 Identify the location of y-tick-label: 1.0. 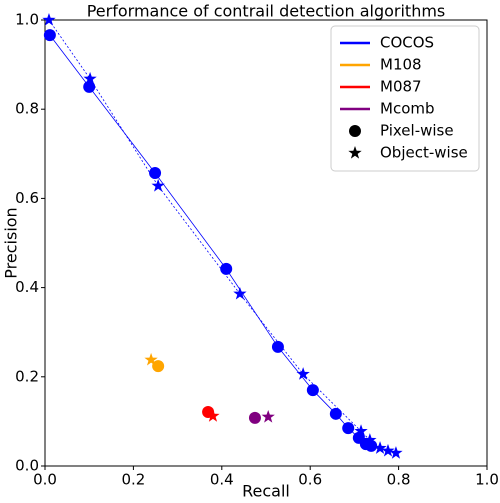
(27, 20).